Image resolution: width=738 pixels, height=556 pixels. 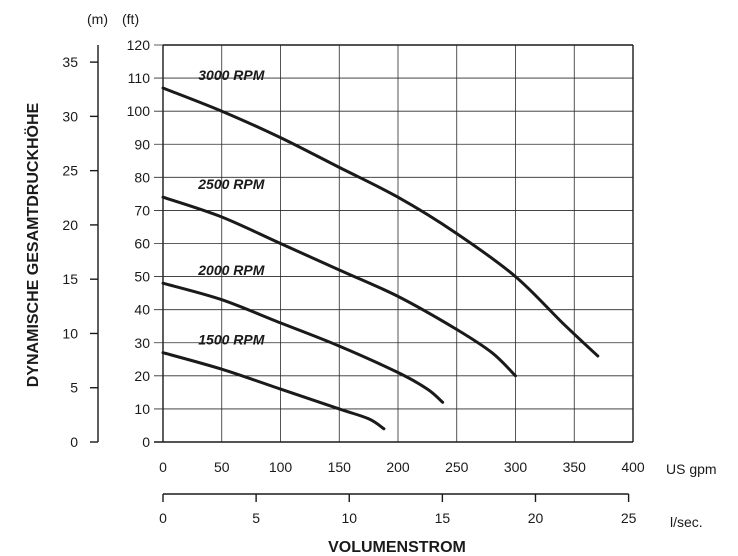 I want to click on y-ft-tick-label: 30, so click(x=142, y=343).